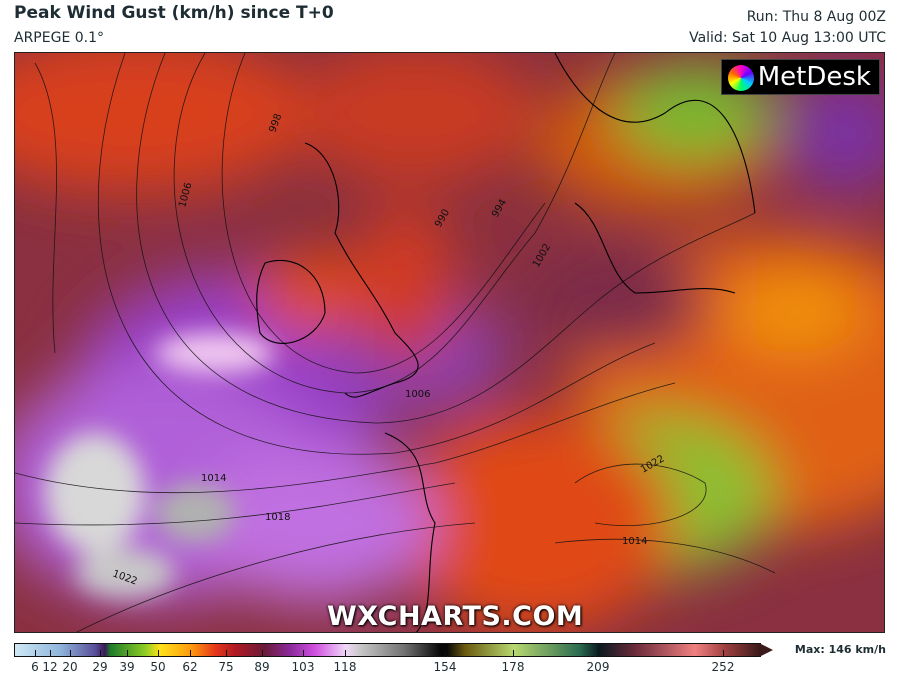 The height and width of the screenshot is (691, 900). Describe the element at coordinates (816, 17) in the screenshot. I see `run-time: Run: Thu 8 Aug 00Z` at that location.